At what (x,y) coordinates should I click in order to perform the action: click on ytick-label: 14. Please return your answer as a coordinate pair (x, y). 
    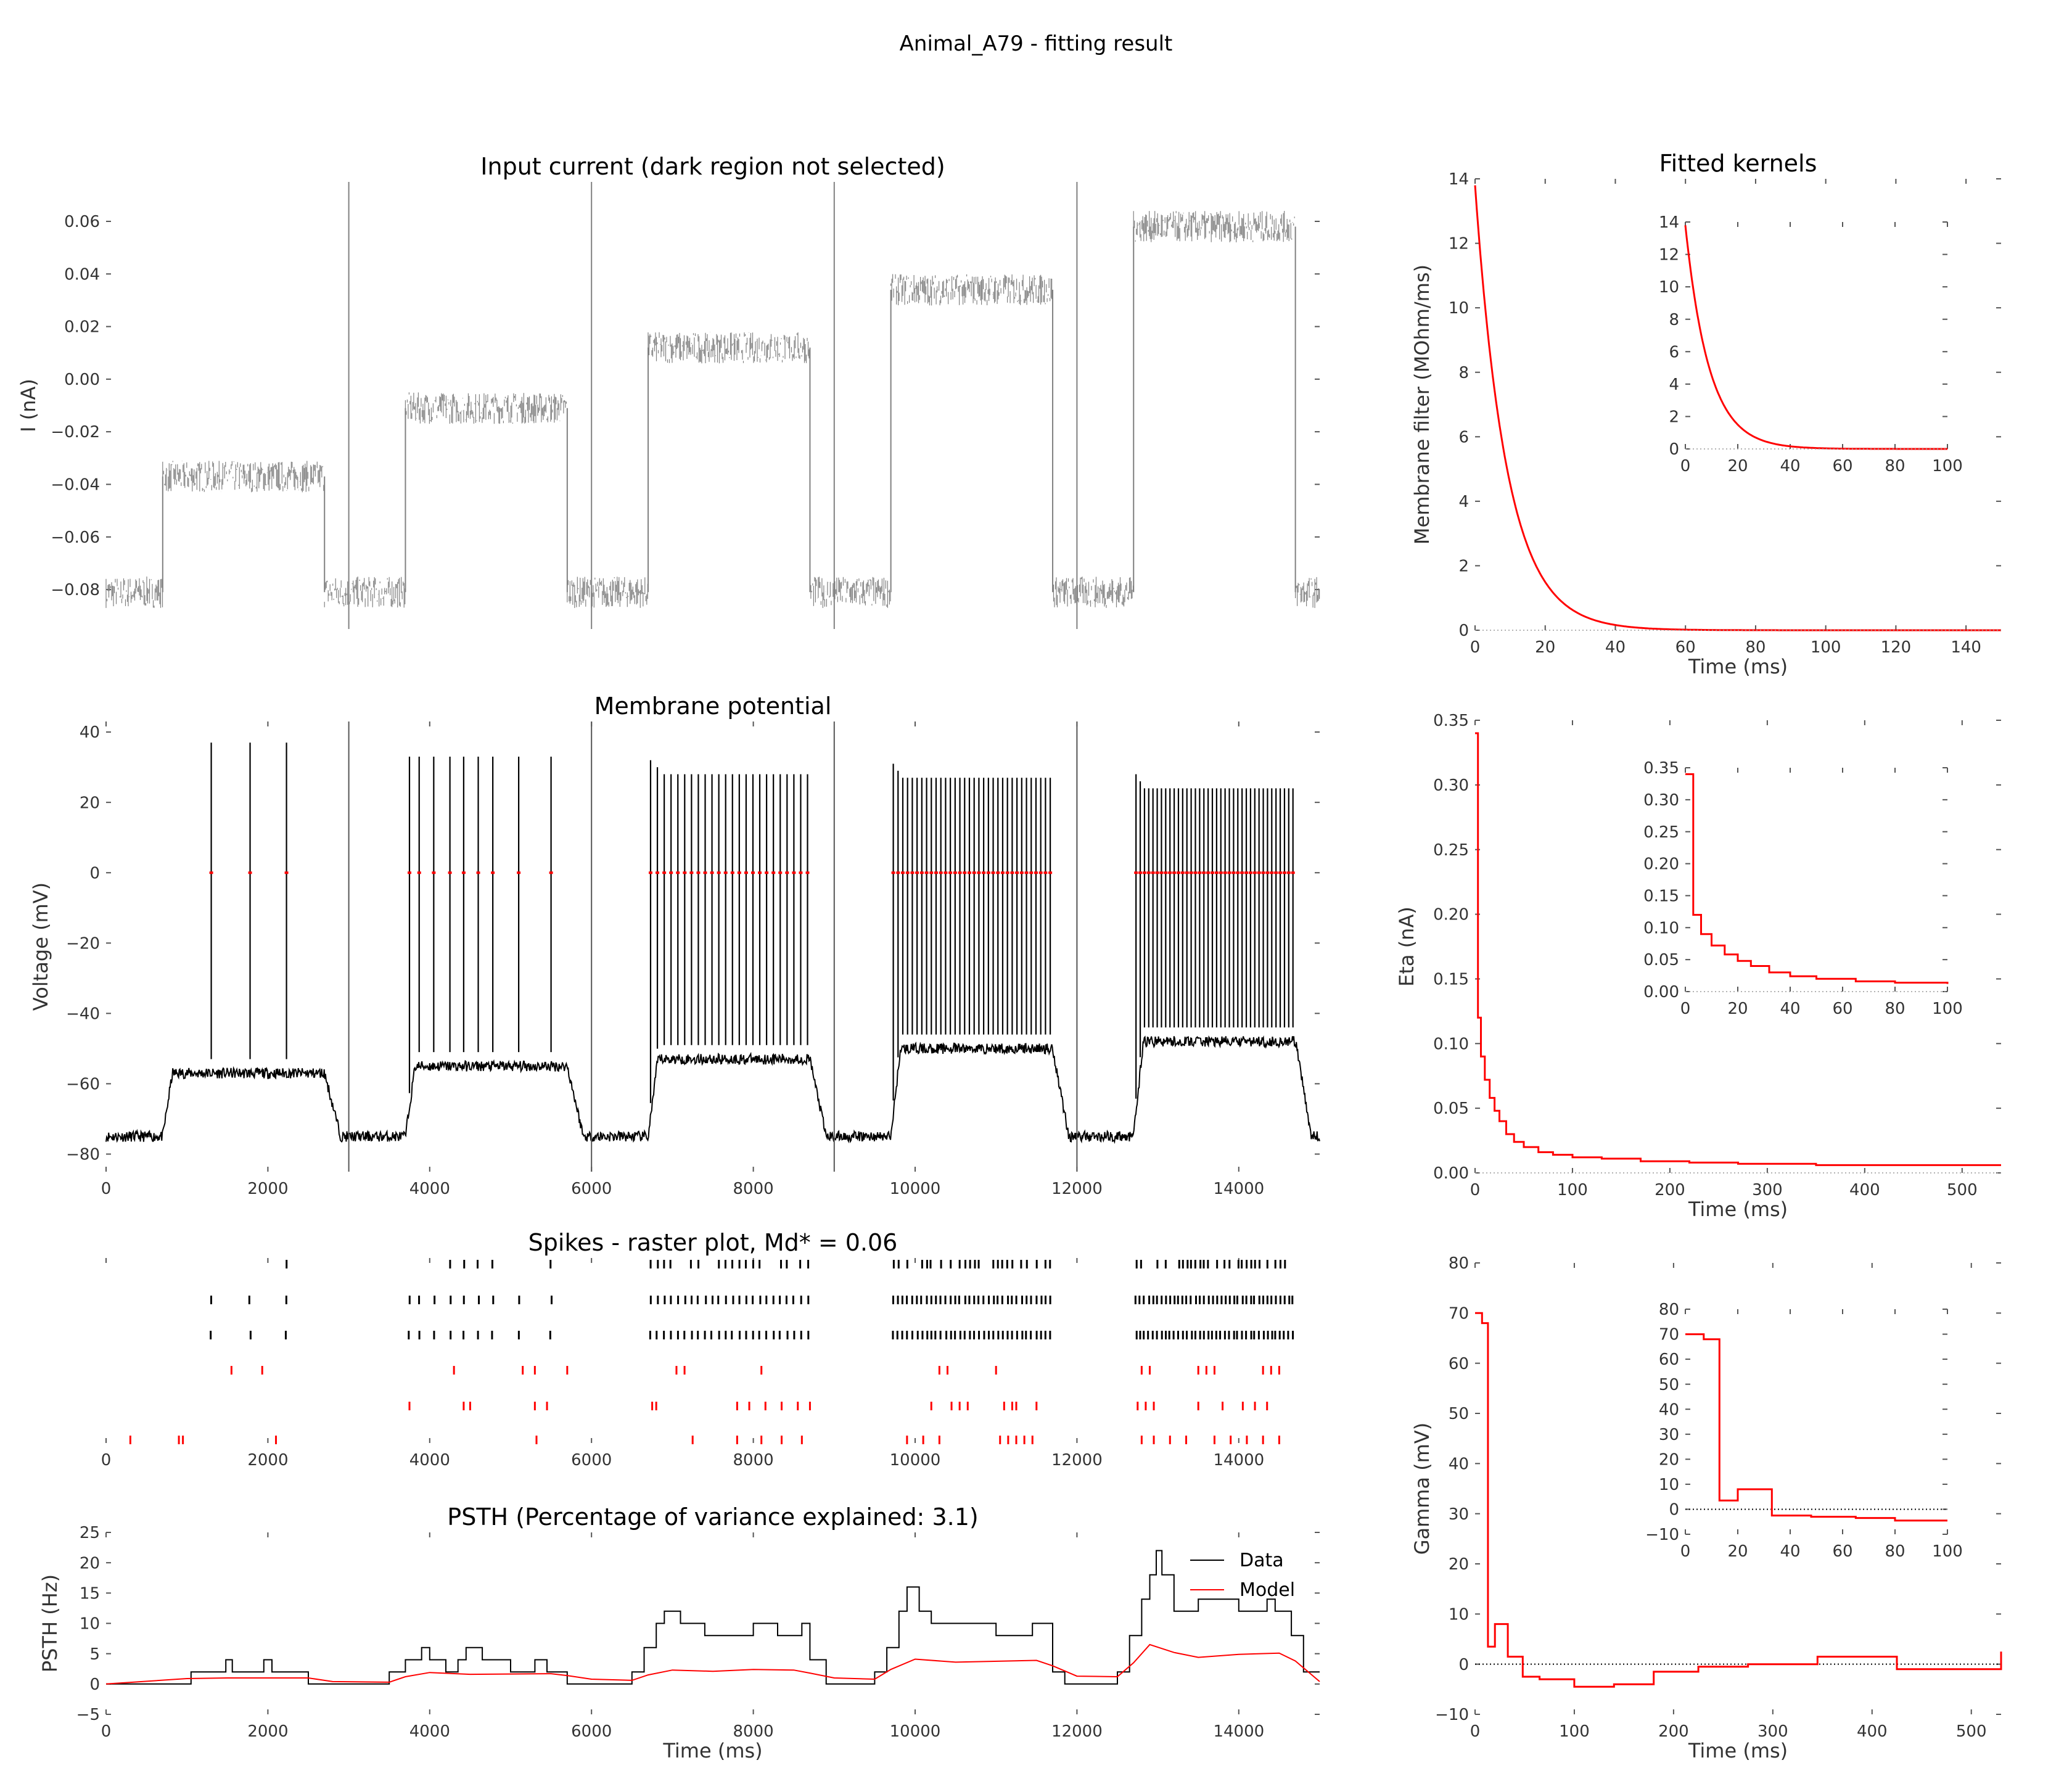
    Looking at the image, I should click on (1459, 180).